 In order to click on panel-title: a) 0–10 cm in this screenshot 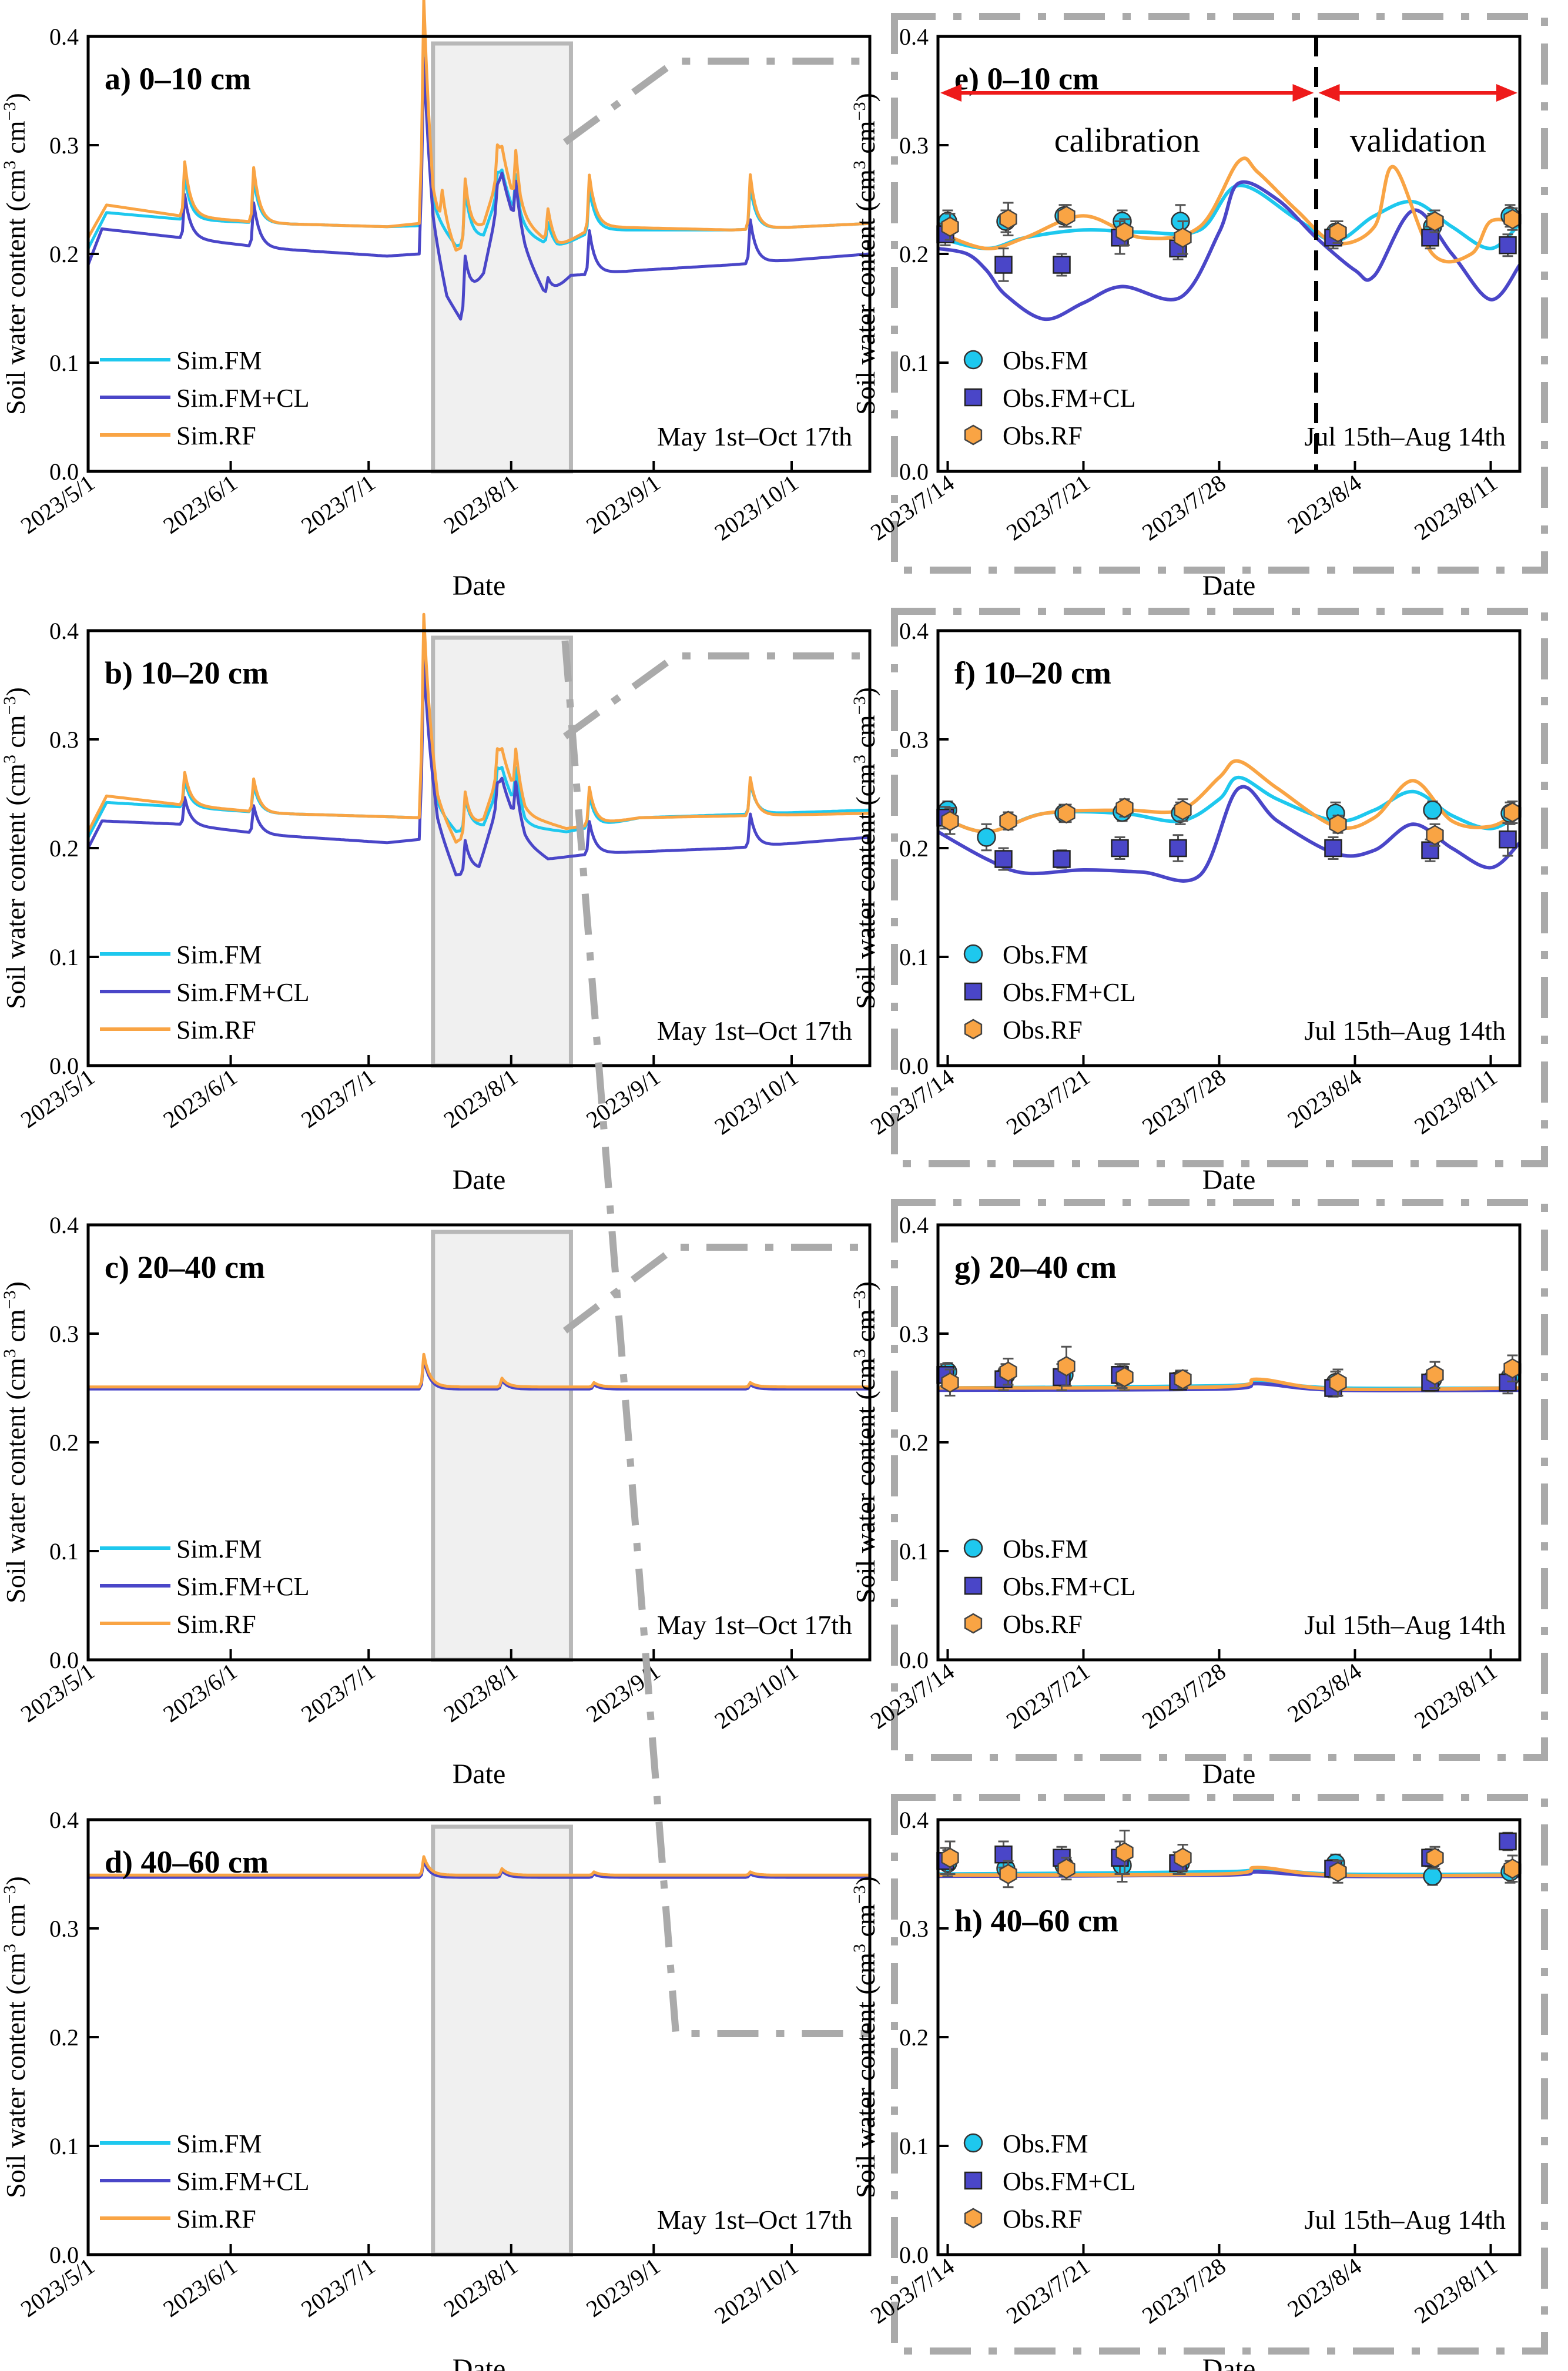, I will do `click(178, 79)`.